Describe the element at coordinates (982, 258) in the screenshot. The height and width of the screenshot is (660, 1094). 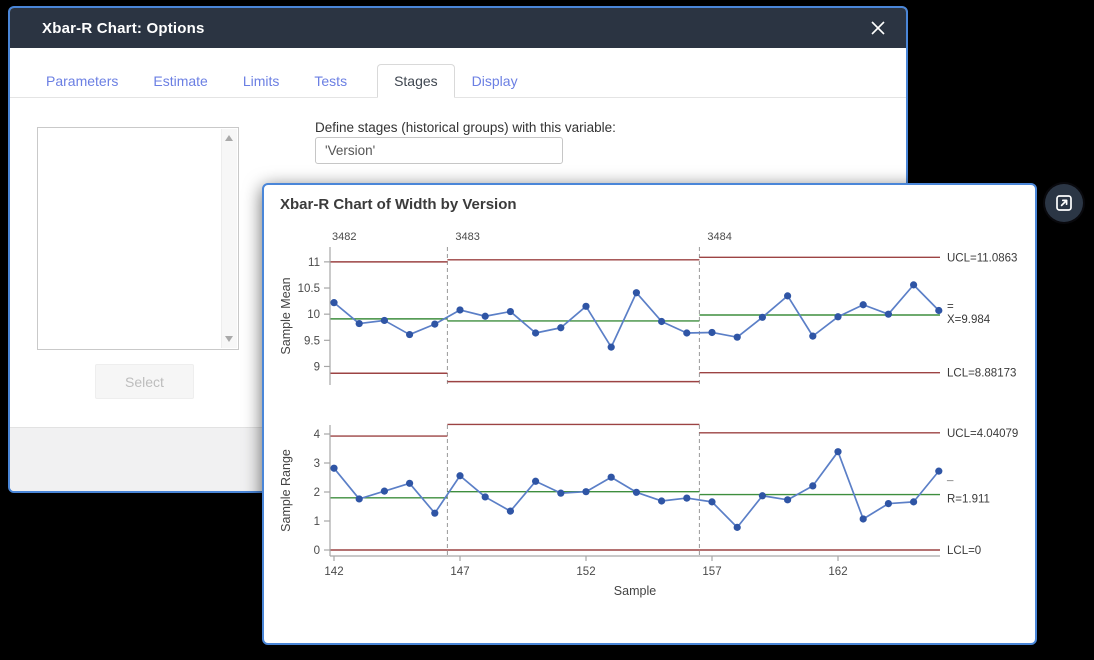
I see `svg-text: UCL=11.0863` at that location.